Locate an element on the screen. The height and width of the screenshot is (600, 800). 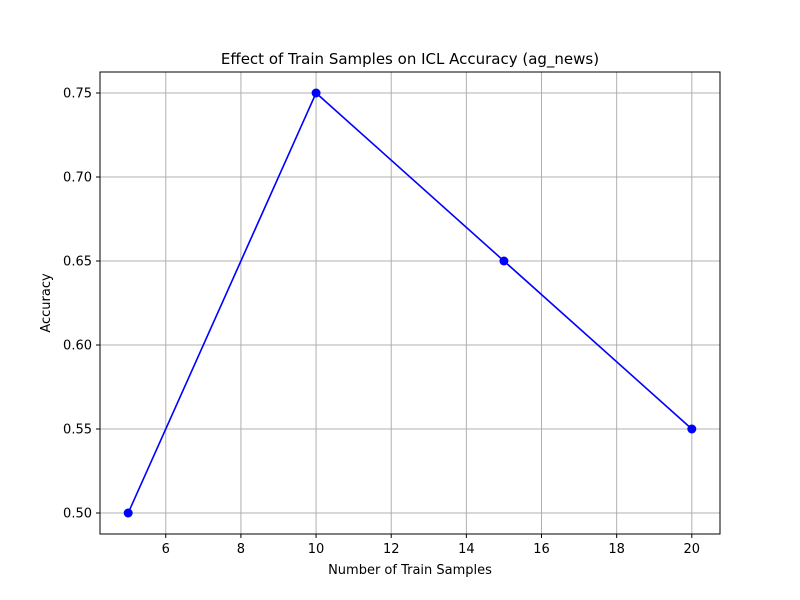
x-tick-label: 12 is located at coordinates (391, 549).